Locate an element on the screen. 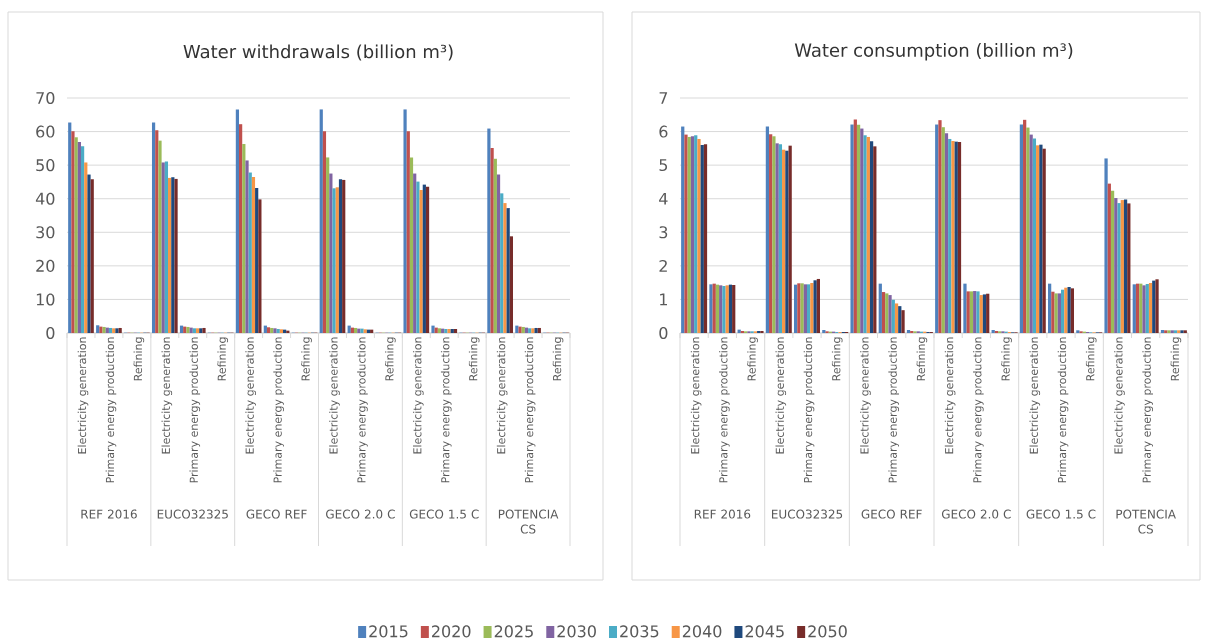 This screenshot has width=1208, height=642. text: REF 2016 is located at coordinates (109, 514).